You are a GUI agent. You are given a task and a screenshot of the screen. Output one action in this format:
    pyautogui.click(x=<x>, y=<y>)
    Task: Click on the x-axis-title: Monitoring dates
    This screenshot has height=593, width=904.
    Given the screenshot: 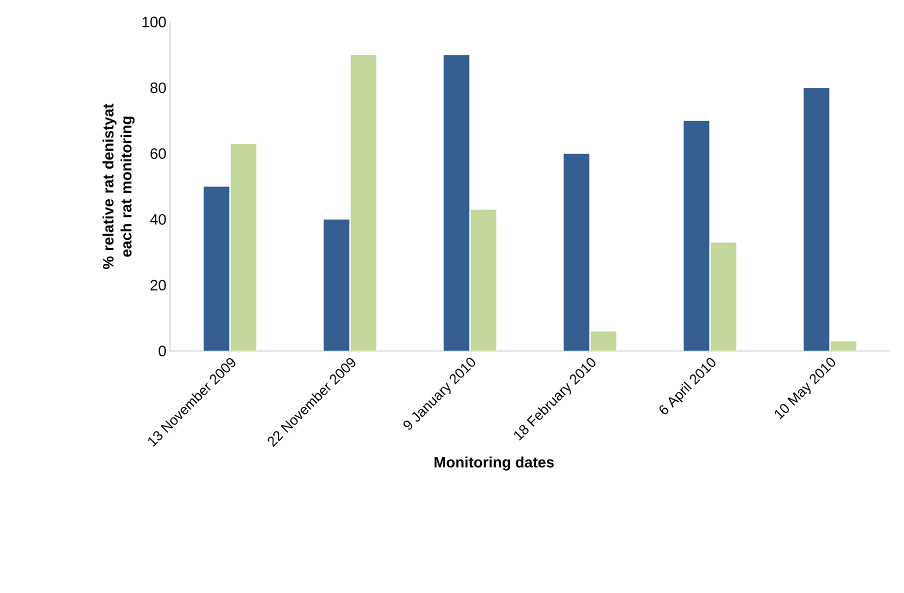 What is the action you would take?
    pyautogui.click(x=494, y=463)
    